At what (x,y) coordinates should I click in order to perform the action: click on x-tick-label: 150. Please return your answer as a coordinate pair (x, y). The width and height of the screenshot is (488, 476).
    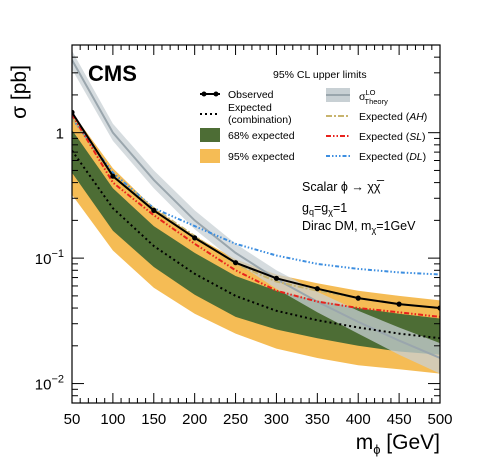
    Looking at the image, I should click on (153, 419).